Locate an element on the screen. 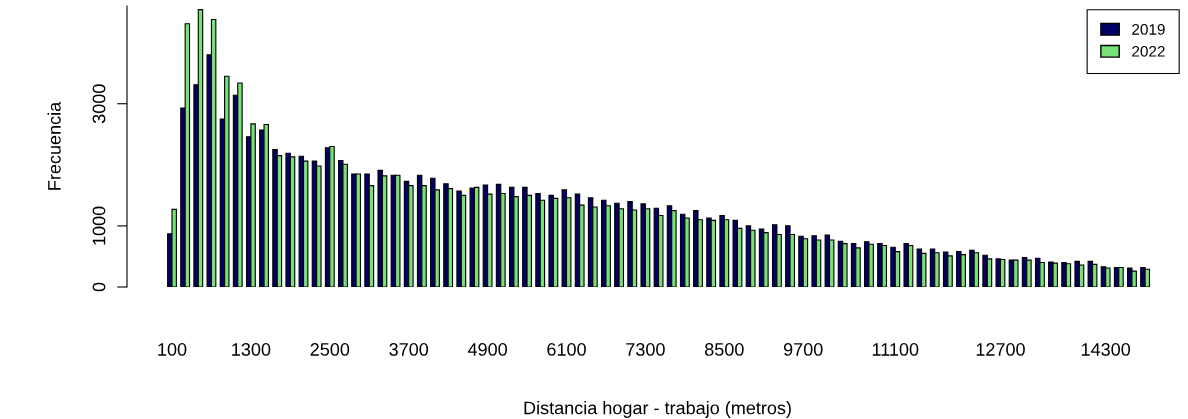  x-tick-label: 11100 is located at coordinates (895, 349).